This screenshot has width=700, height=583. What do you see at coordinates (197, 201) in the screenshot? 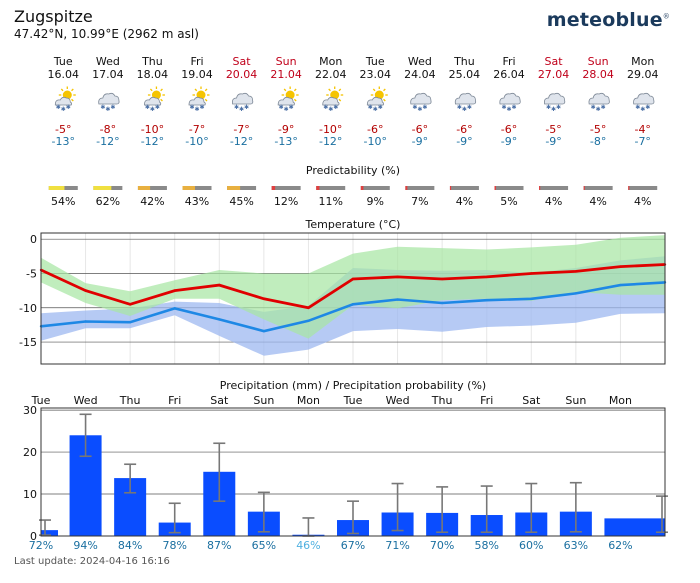
I see `predictability-value: 43%` at bounding box center [197, 201].